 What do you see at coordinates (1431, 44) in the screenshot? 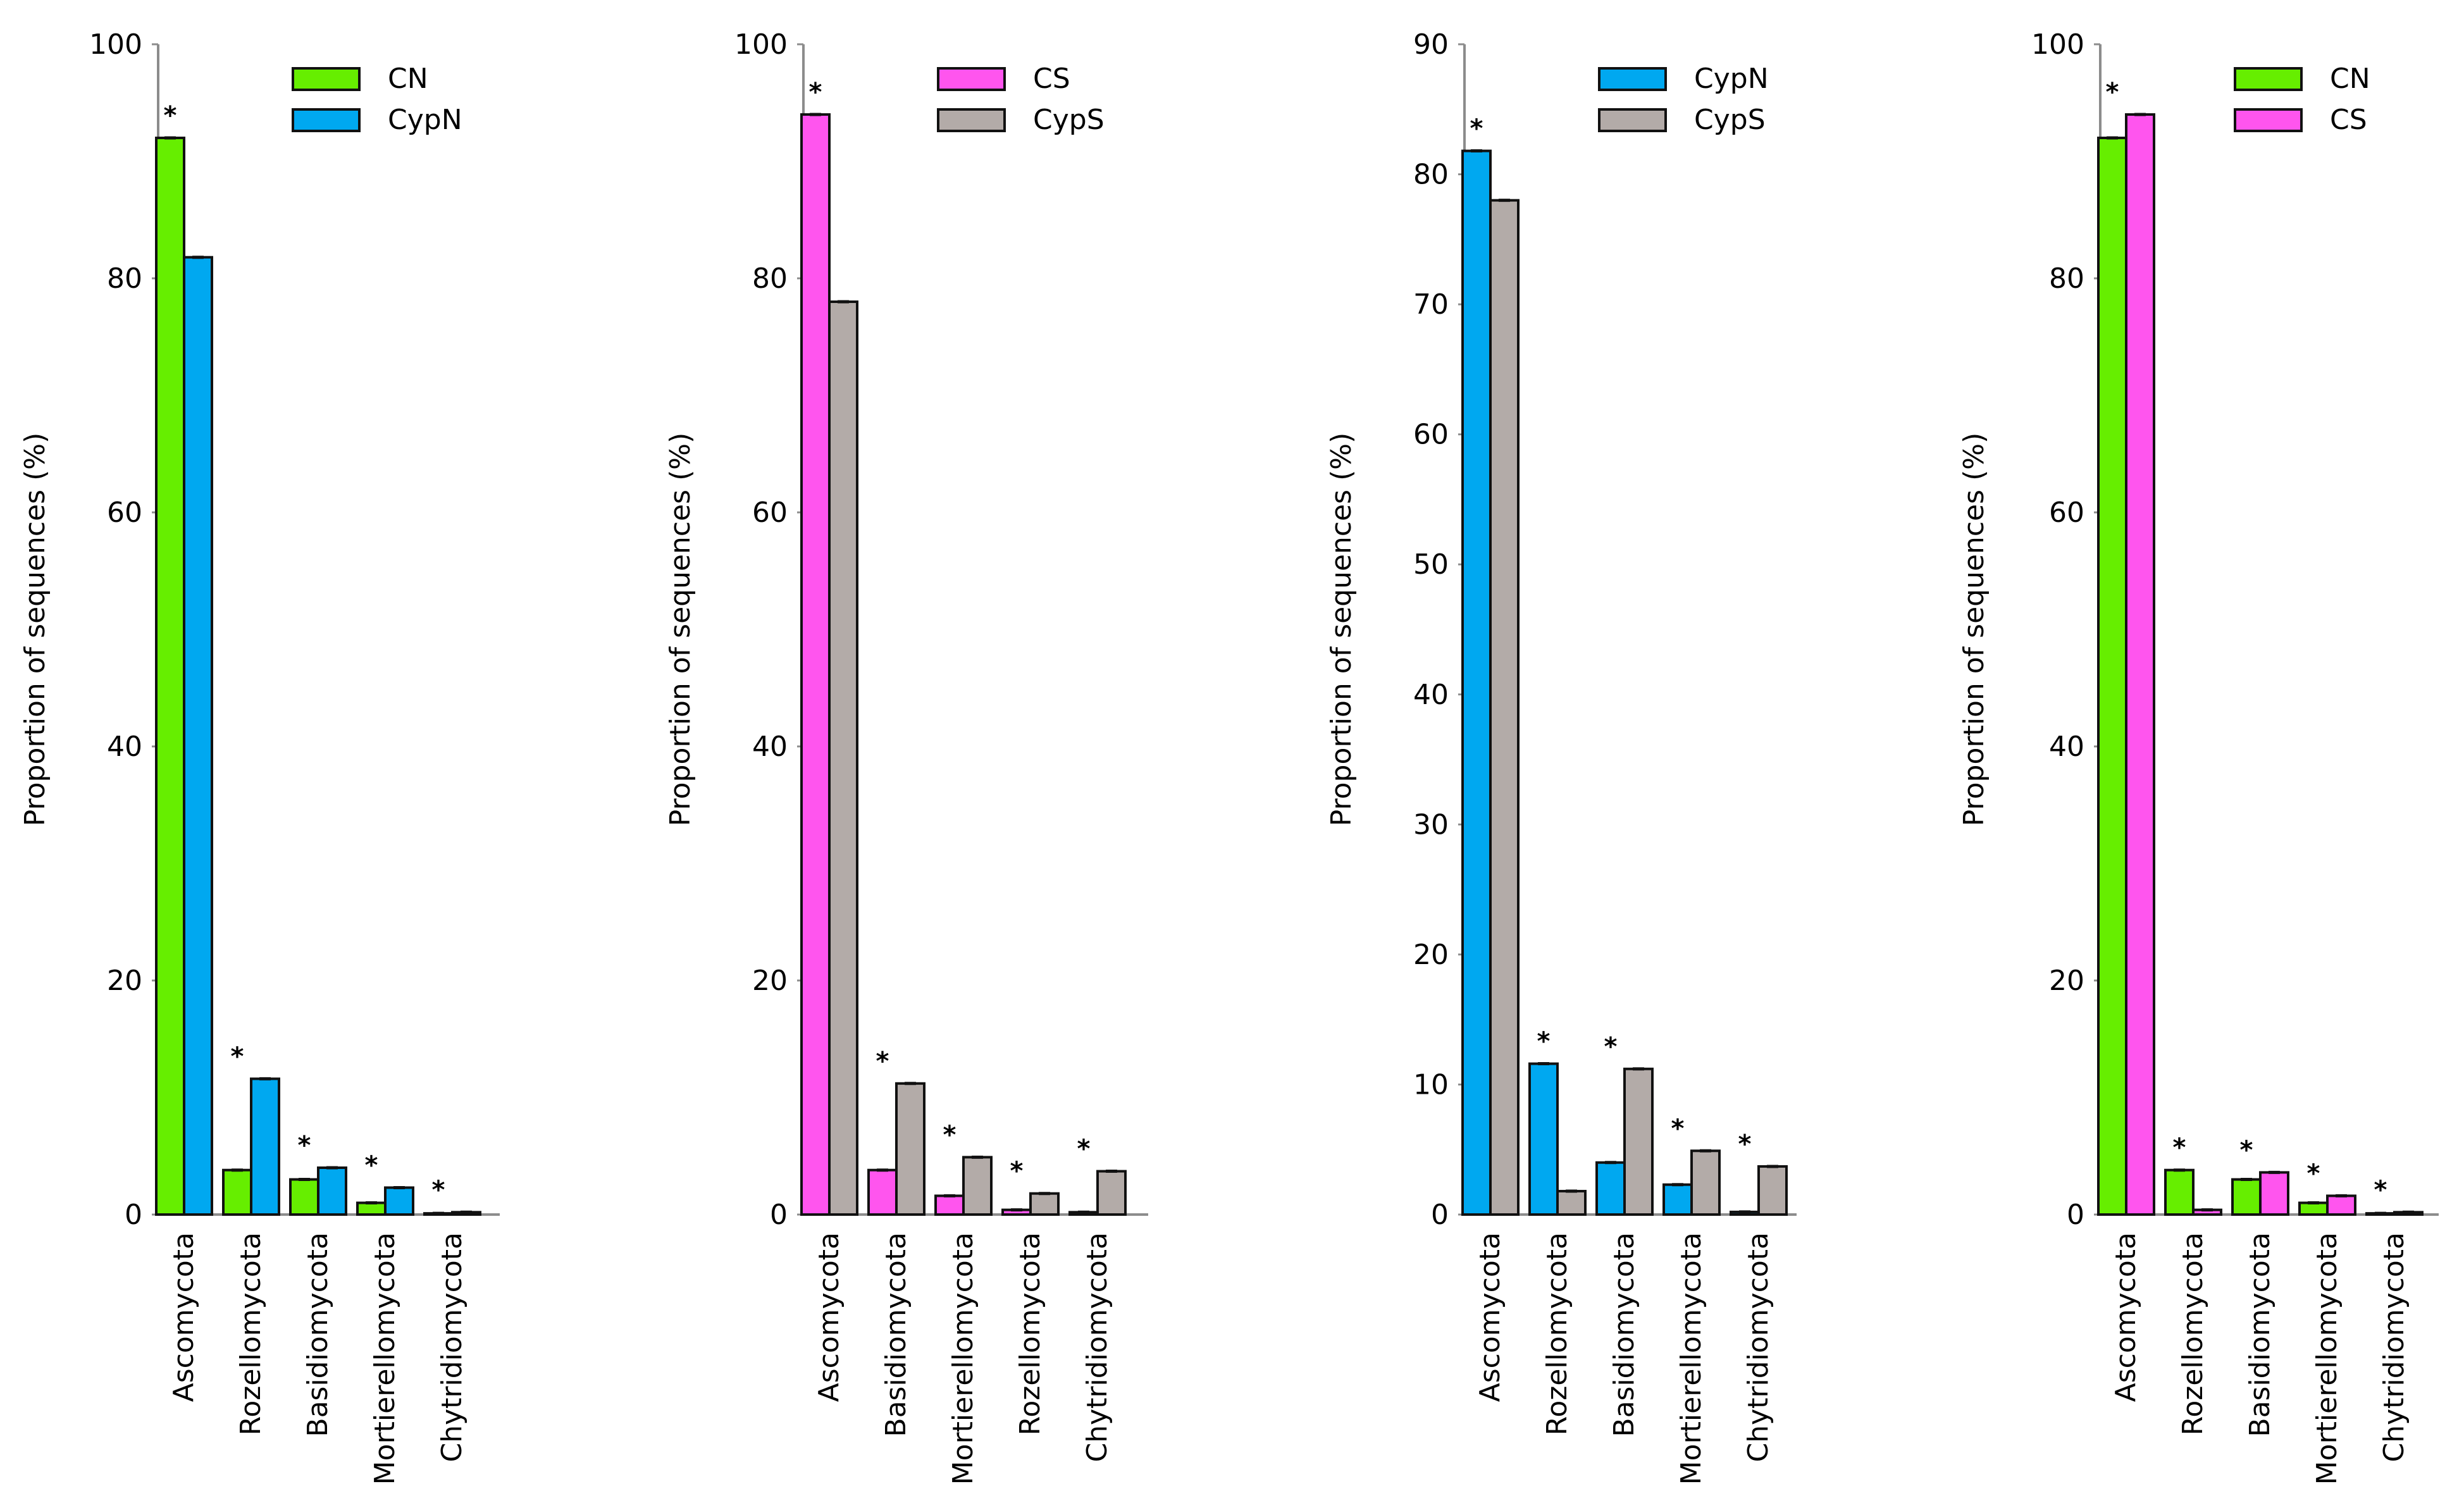
I see `y-tick-label: 90` at bounding box center [1431, 44].